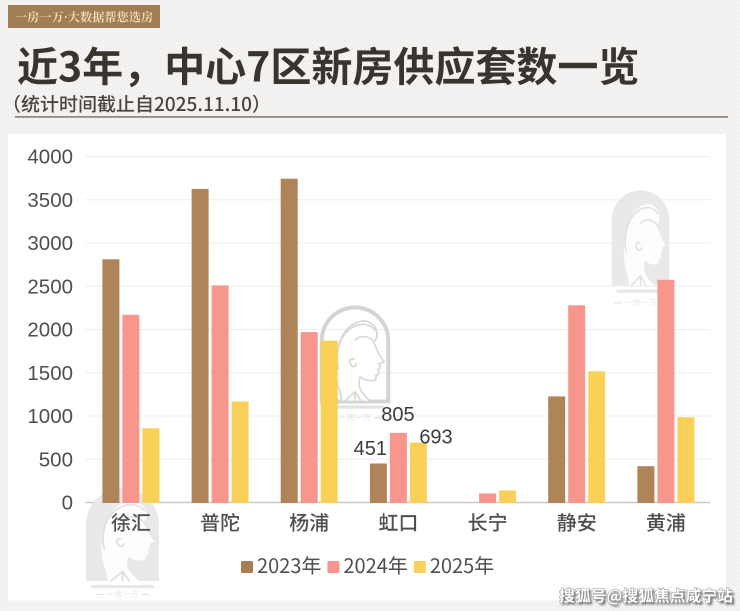 Image resolution: width=740 pixels, height=611 pixels. I want to click on svg-text: 3000, so click(50, 243).